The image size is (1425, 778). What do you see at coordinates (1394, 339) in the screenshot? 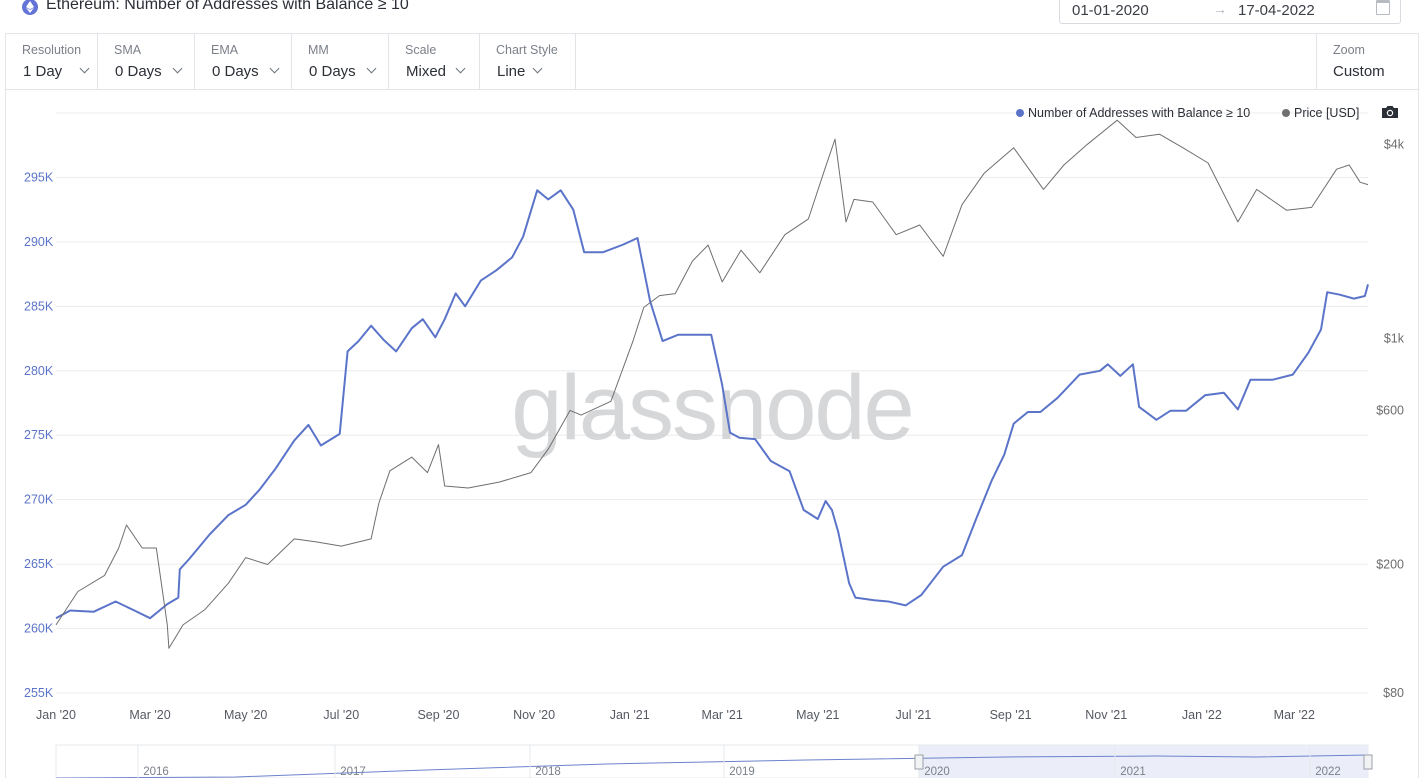
I see `y-right-tick-label: $1k` at bounding box center [1394, 339].